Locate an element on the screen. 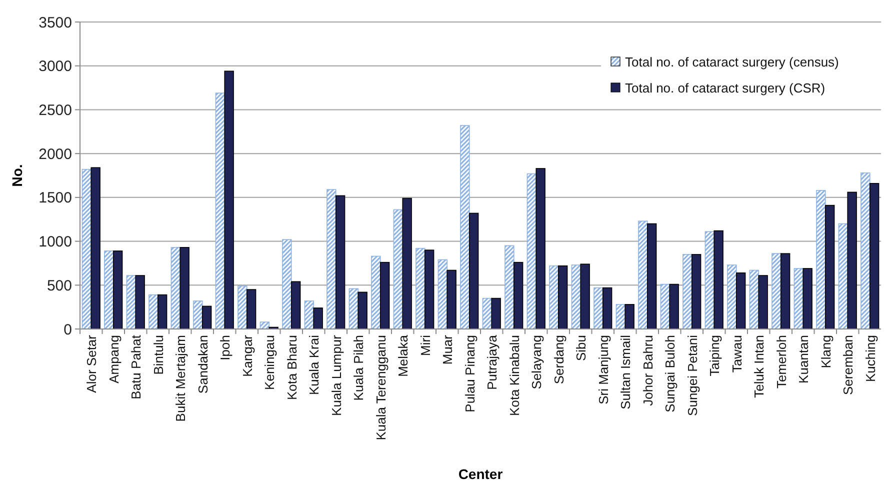  y-tick-label: 500 is located at coordinates (59, 285).